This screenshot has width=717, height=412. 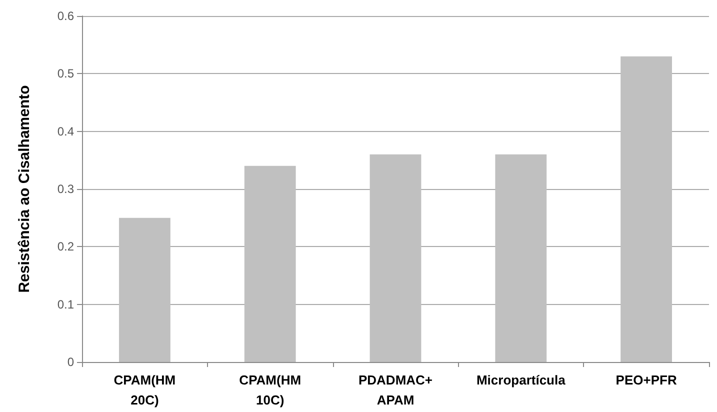 What do you see at coordinates (65, 247) in the screenshot?
I see `y-tick-label: 0.2` at bounding box center [65, 247].